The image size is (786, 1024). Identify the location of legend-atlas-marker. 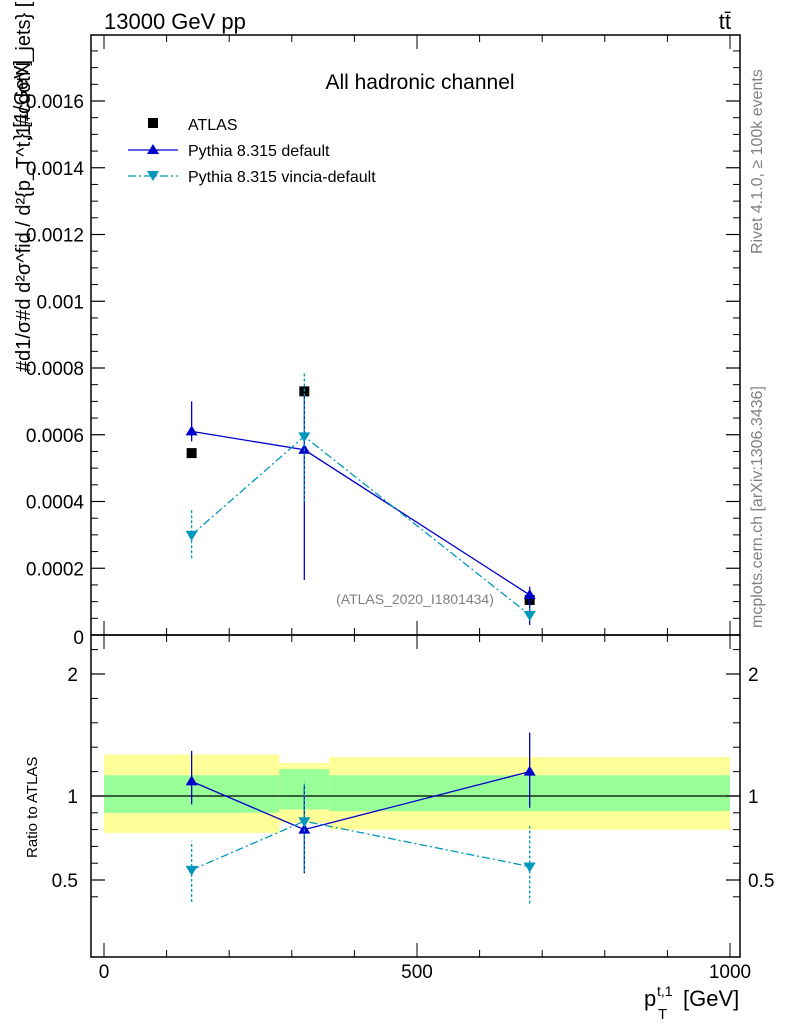
(153, 123).